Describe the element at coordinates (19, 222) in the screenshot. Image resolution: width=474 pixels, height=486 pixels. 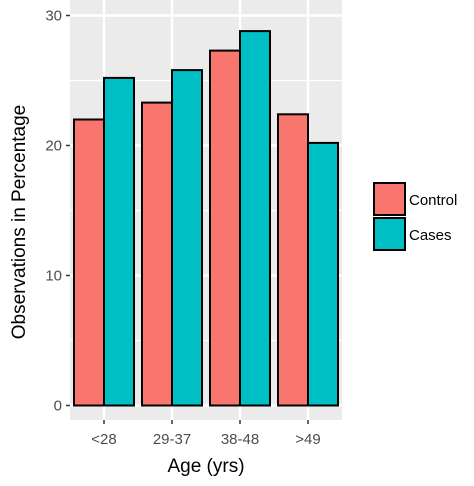
I see `y-axis-title: Observations in Percentage` at that location.